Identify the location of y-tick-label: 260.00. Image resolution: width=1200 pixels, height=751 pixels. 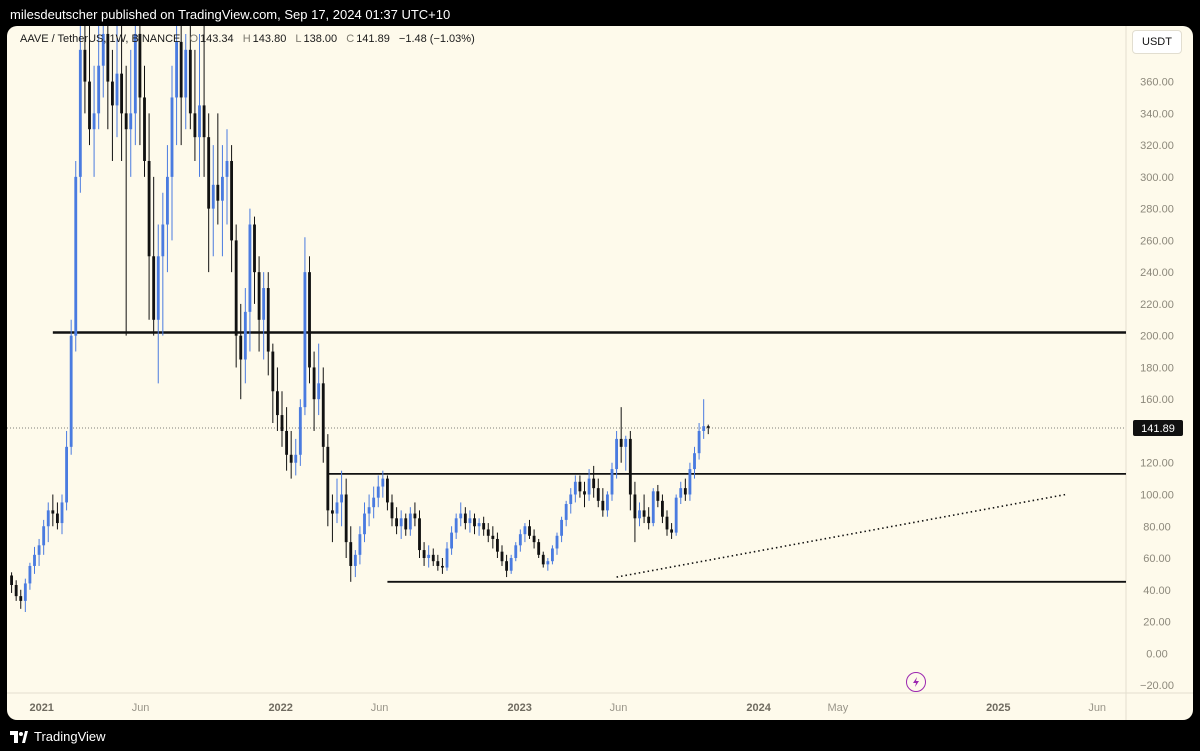
(1157, 241).